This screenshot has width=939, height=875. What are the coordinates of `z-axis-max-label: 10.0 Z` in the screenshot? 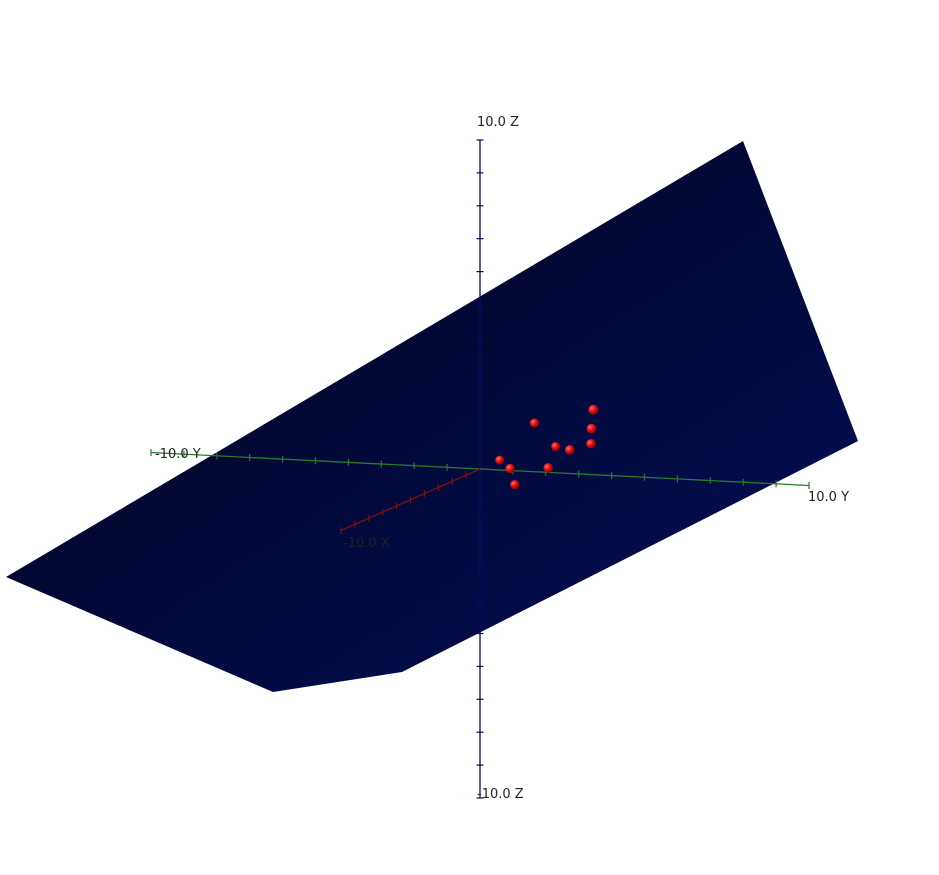 It's located at (498, 122).